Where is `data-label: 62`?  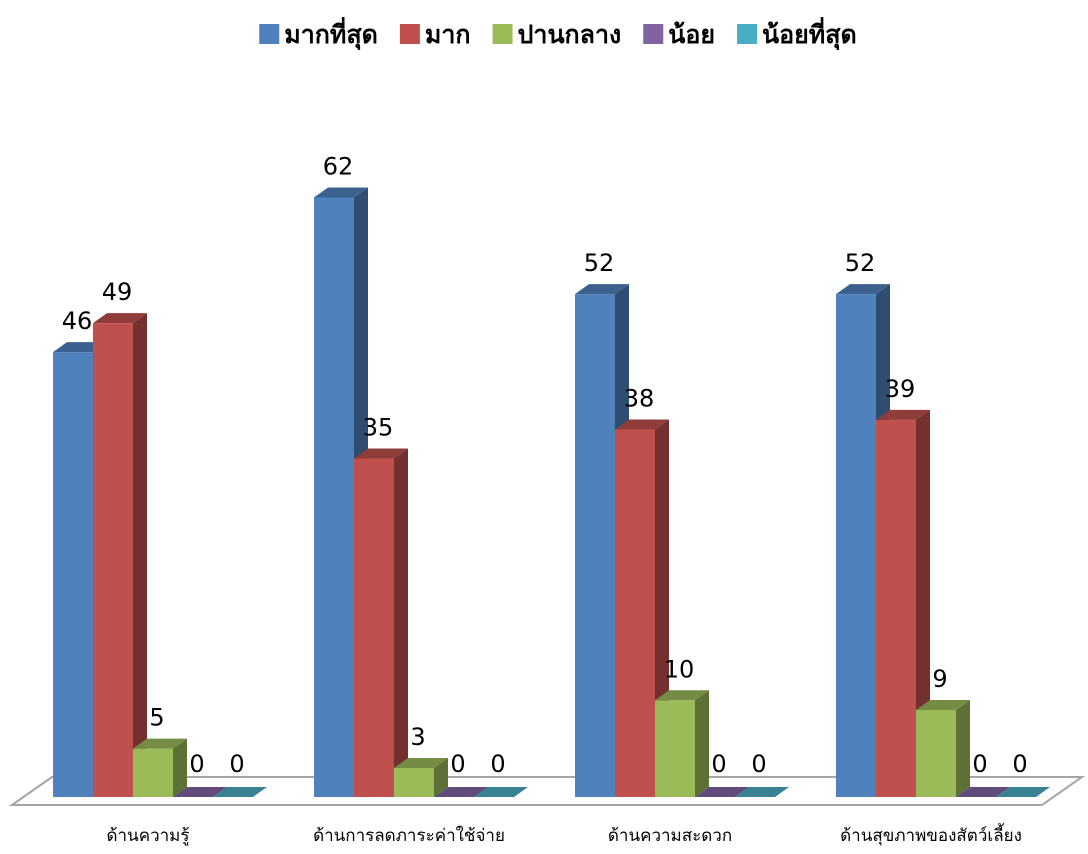 data-label: 62 is located at coordinates (338, 166).